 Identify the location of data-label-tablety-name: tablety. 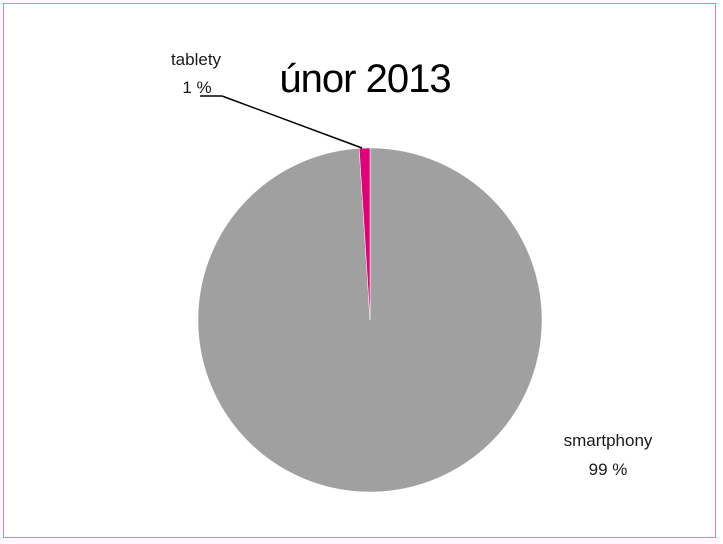
(196, 59).